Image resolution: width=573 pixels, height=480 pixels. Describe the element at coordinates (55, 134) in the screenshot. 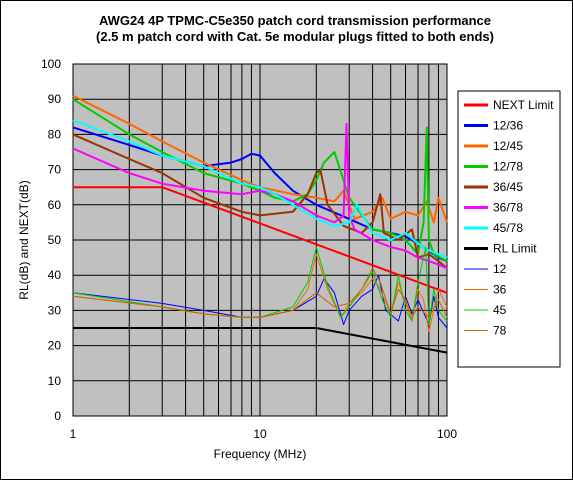

I see `y-tick-label: 80` at that location.